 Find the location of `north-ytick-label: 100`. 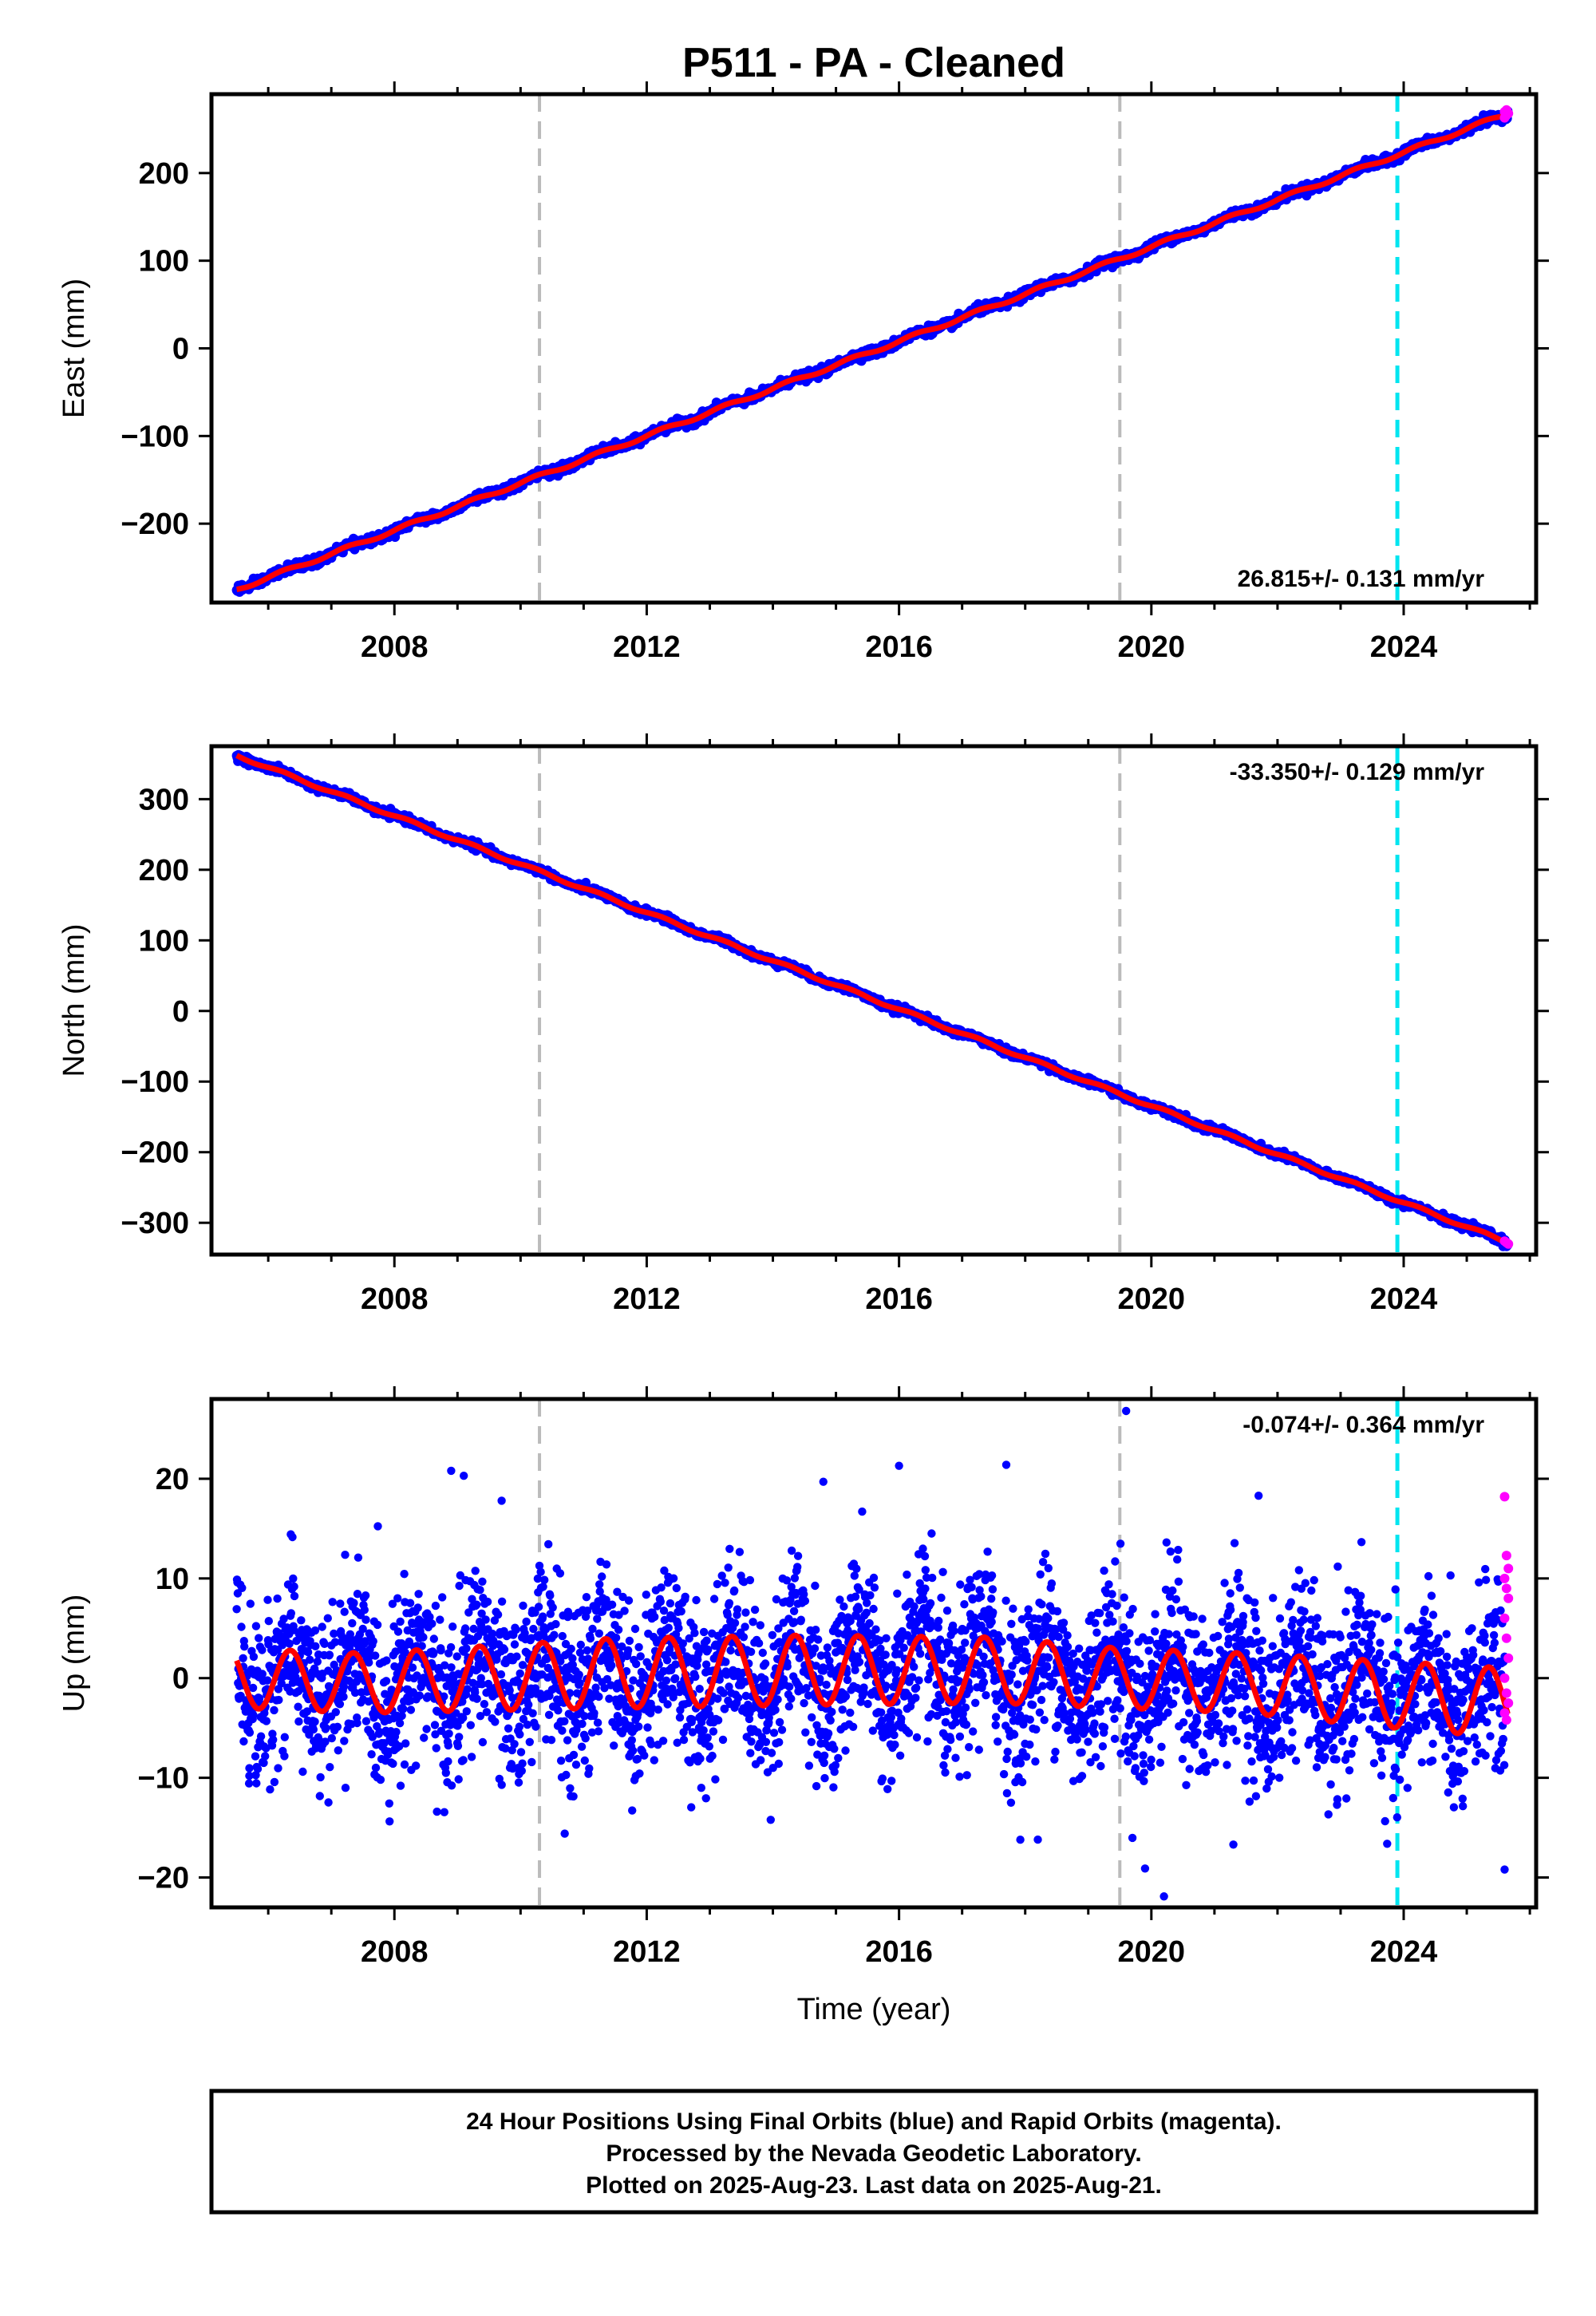

north-ytick-label: 100 is located at coordinates (164, 941).